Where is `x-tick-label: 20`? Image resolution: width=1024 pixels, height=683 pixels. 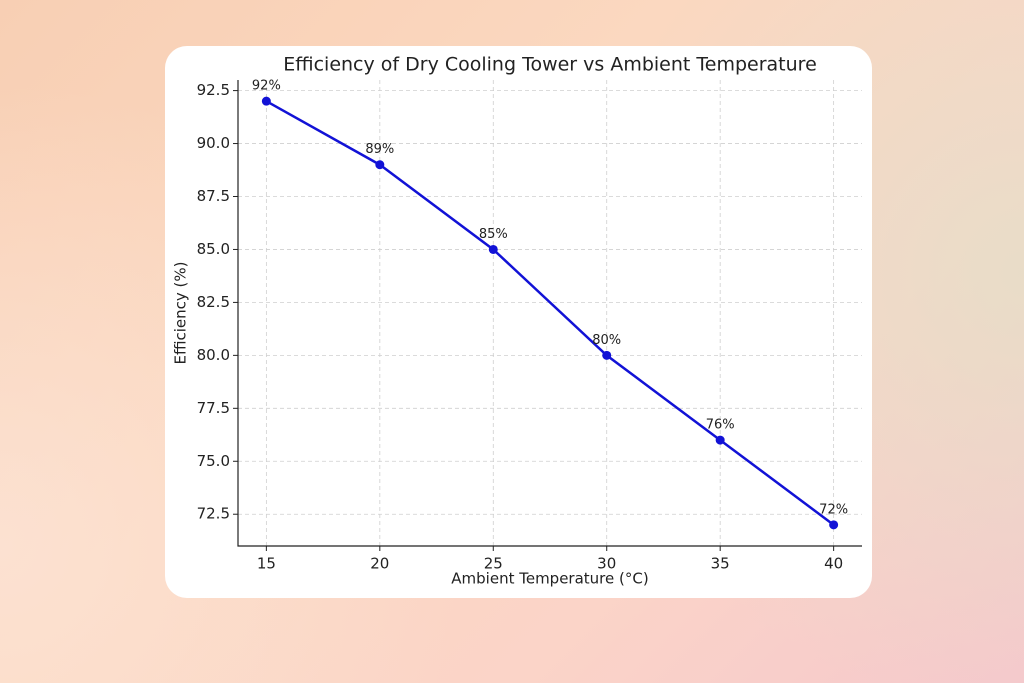
x-tick-label: 20 is located at coordinates (379, 564).